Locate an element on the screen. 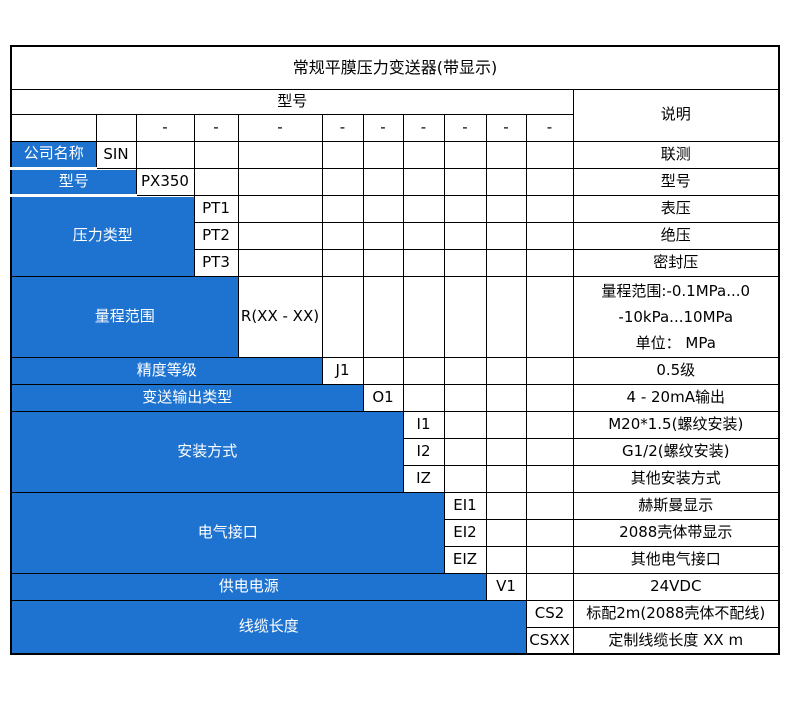 This screenshot has width=790, height=707. label-pressure-type: 压力类型 is located at coordinates (102, 235).